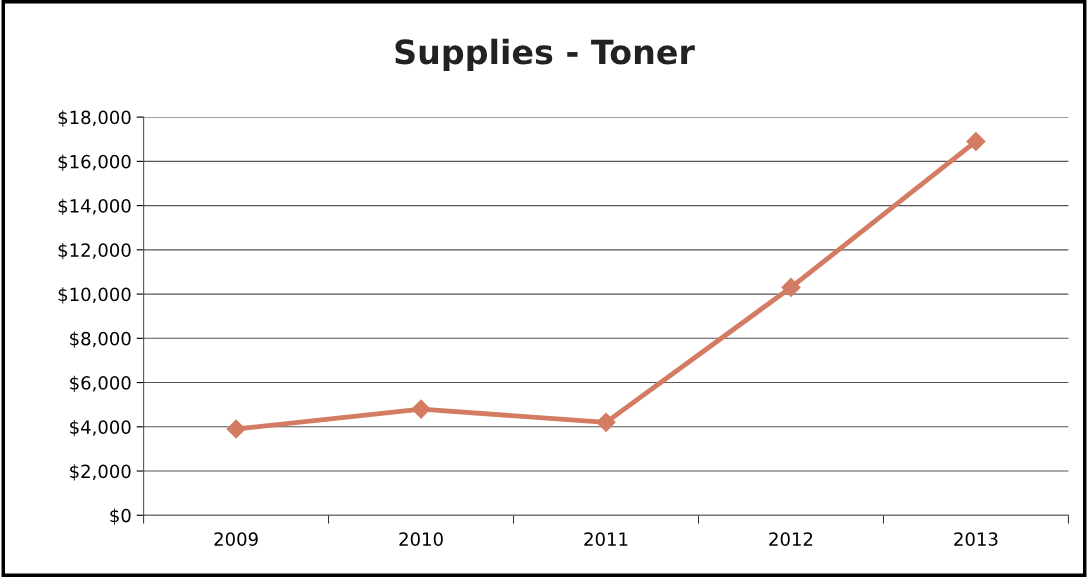  Describe the element at coordinates (421, 539) in the screenshot. I see `x-tick-label: 2010` at that location.